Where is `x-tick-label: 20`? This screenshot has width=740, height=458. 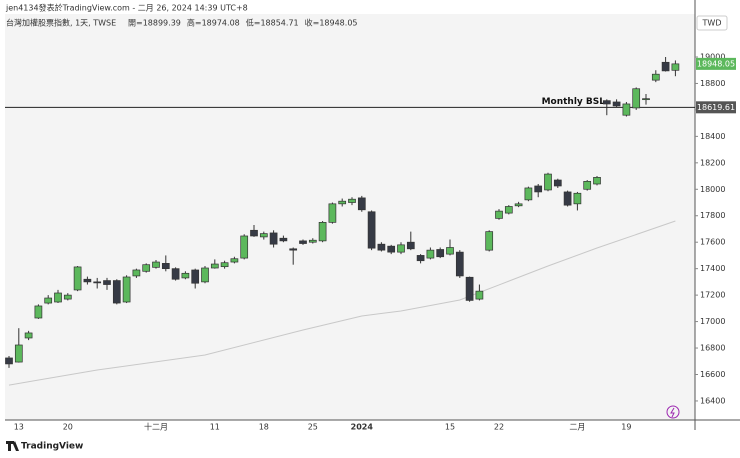
x-tick-label: 20 is located at coordinates (68, 427).